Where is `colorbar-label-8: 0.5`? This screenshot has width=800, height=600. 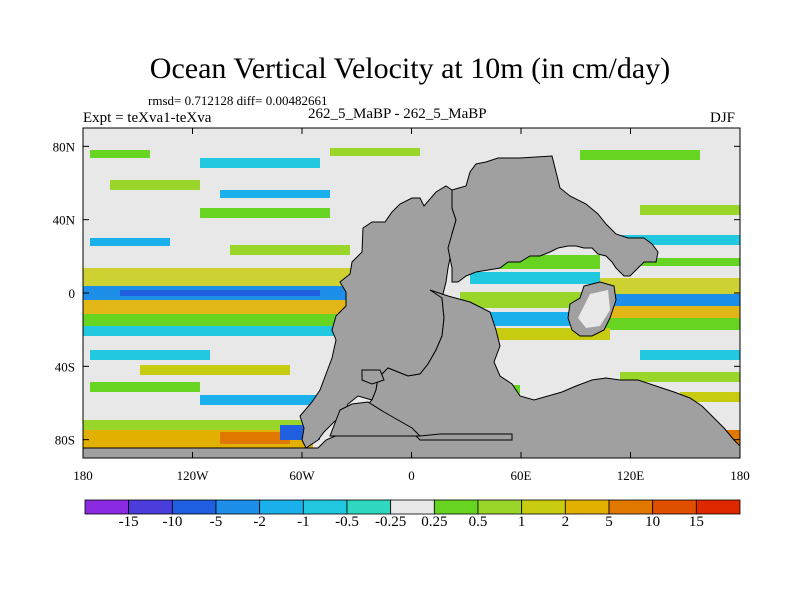
colorbar-label-8: 0.5 is located at coordinates (478, 522).